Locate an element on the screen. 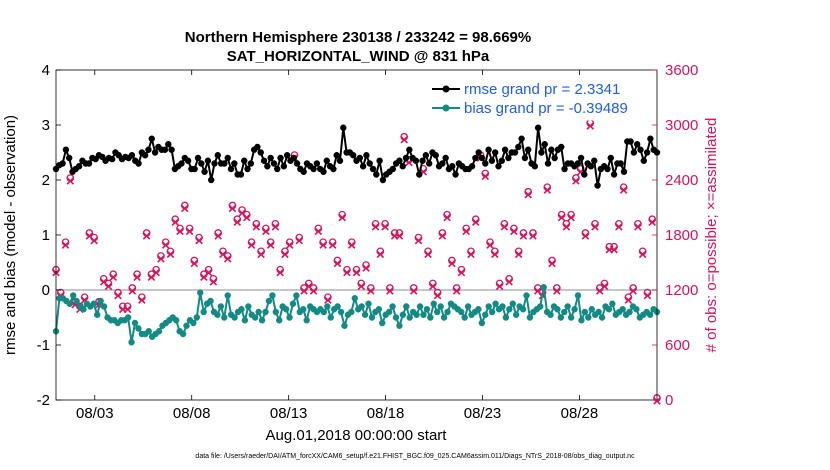 This screenshot has height=470, width=830. y-tick-label-left: 3 is located at coordinates (46, 125).